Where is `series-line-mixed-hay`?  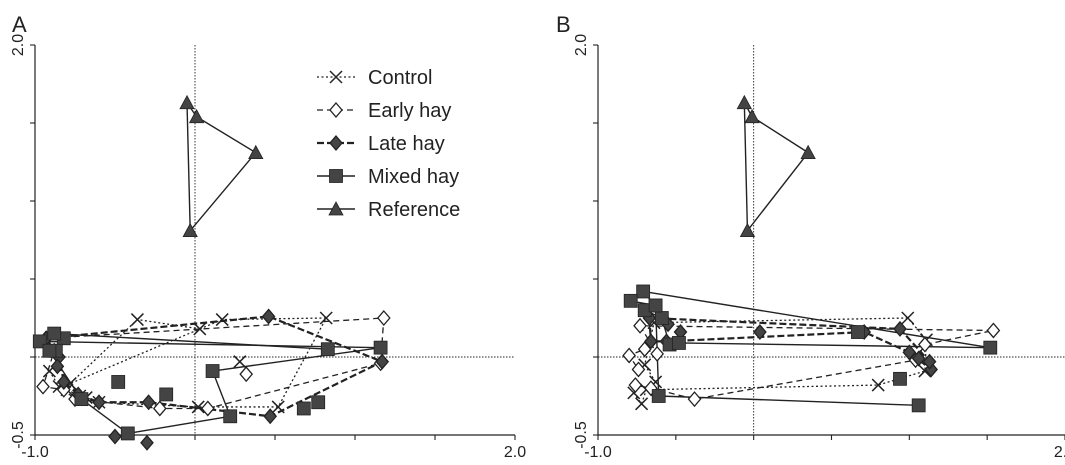 series-line-mixed-hay is located at coordinates (191, 341).